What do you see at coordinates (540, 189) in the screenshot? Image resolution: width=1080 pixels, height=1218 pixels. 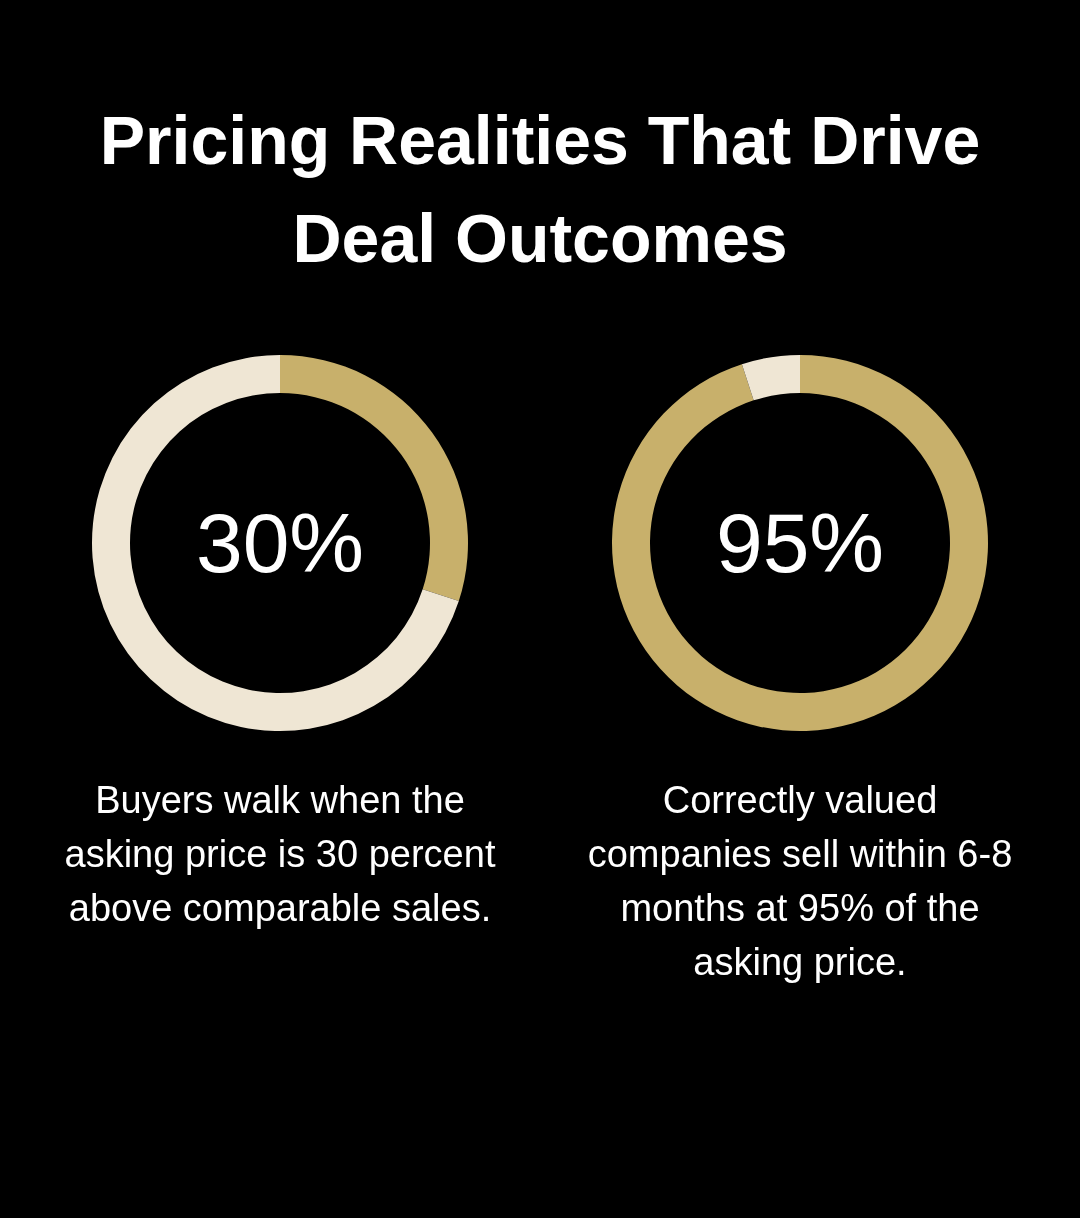 I see `chart-title: Pricing Realities That Drive Deal Outcomes` at bounding box center [540, 189].